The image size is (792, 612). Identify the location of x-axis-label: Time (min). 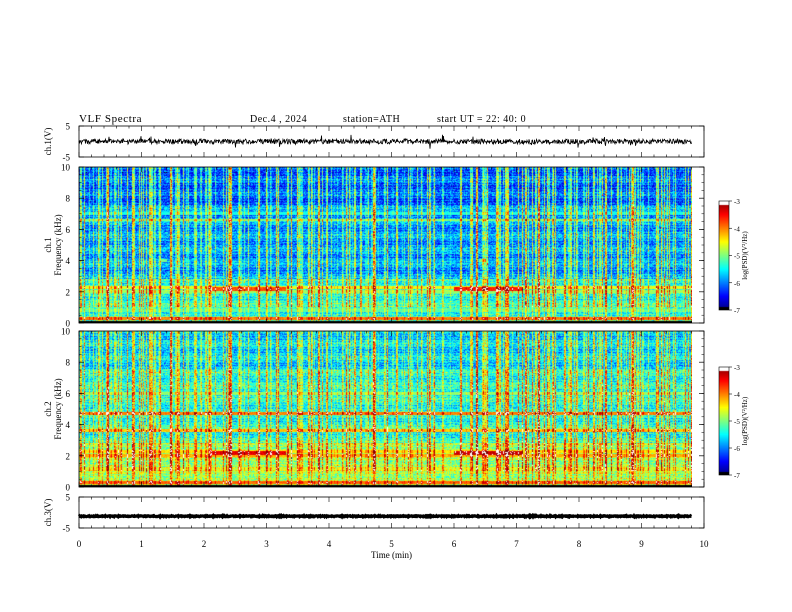
(391, 555).